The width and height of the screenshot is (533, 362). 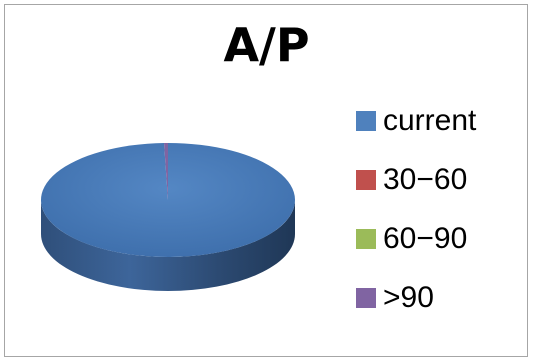 I want to click on legend-label: current, so click(x=430, y=120).